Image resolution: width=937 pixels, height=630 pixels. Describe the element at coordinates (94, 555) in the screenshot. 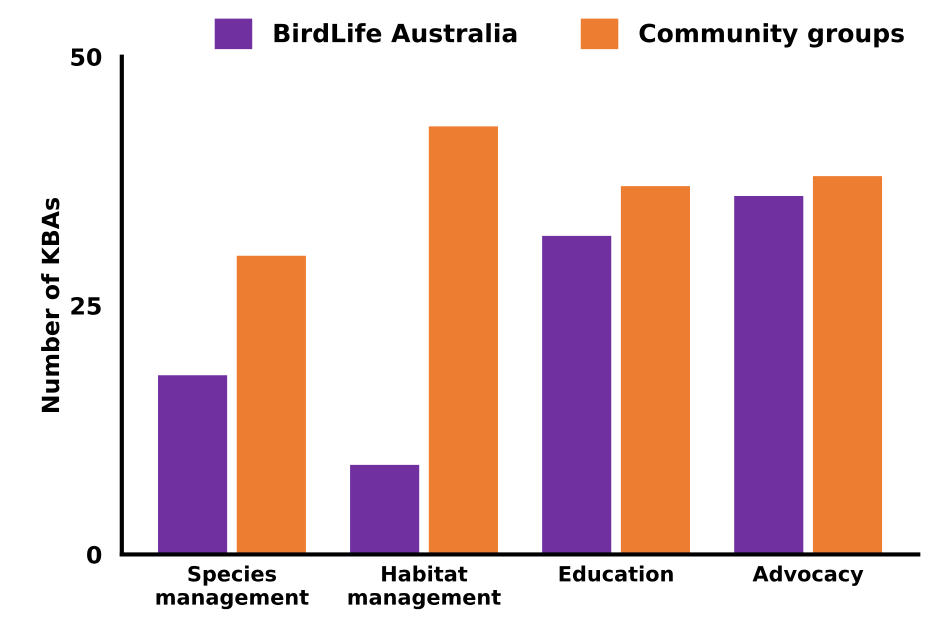

I see `y-tick-label: 0` at that location.